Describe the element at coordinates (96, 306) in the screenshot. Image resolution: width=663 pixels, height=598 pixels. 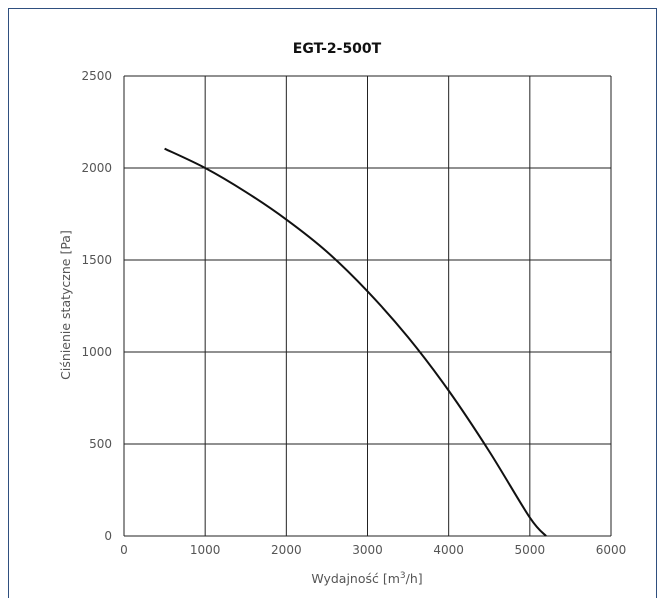
I see `y-tick-labels: 0 500 1000 1500 2000 2500` at that location.